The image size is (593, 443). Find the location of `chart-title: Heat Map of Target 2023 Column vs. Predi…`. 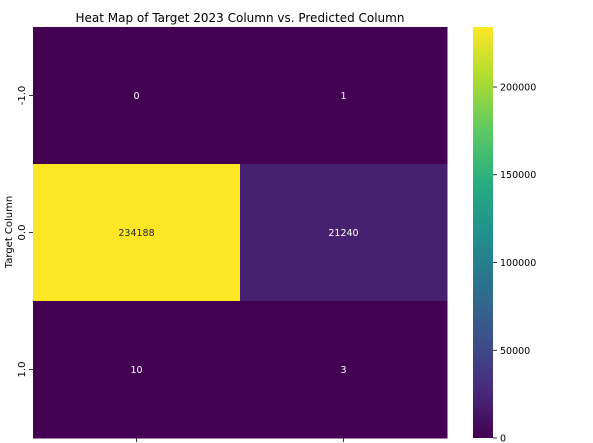

chart-title: Heat Map of Target 2023 Column vs. Predi… is located at coordinates (240, 18).